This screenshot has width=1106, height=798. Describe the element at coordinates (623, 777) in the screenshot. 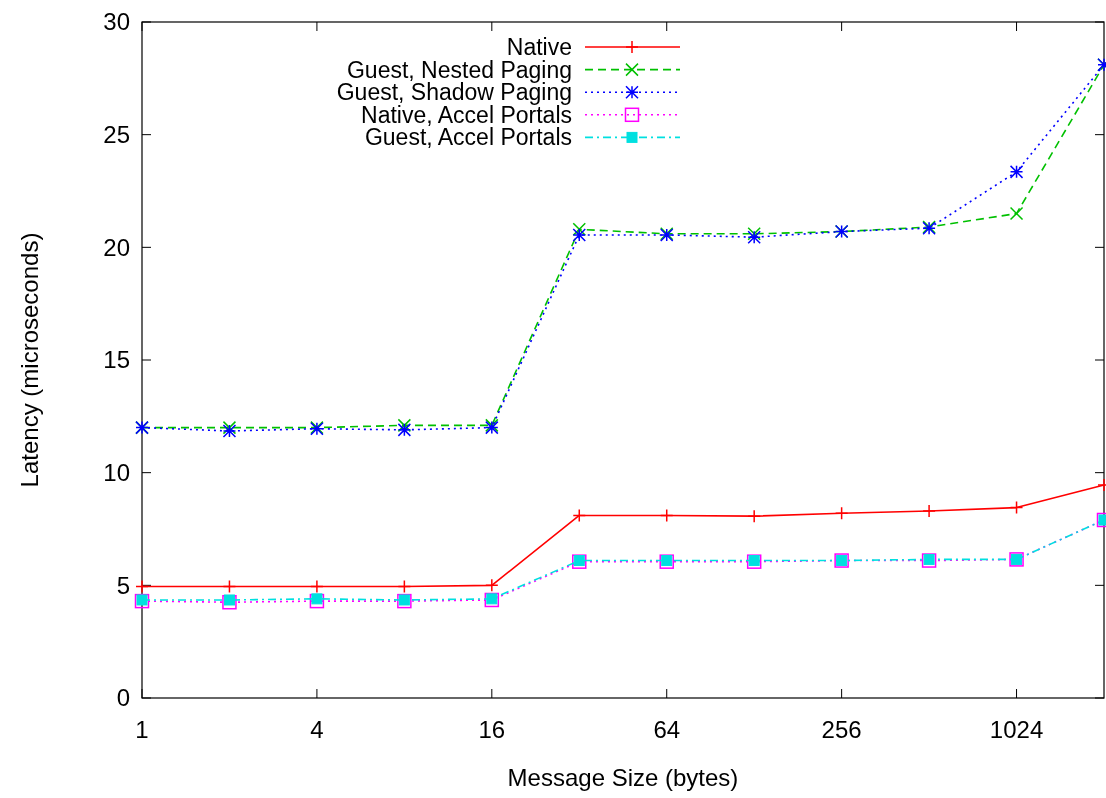

I see `x-axis-title: Message Size (bytes)` at that location.